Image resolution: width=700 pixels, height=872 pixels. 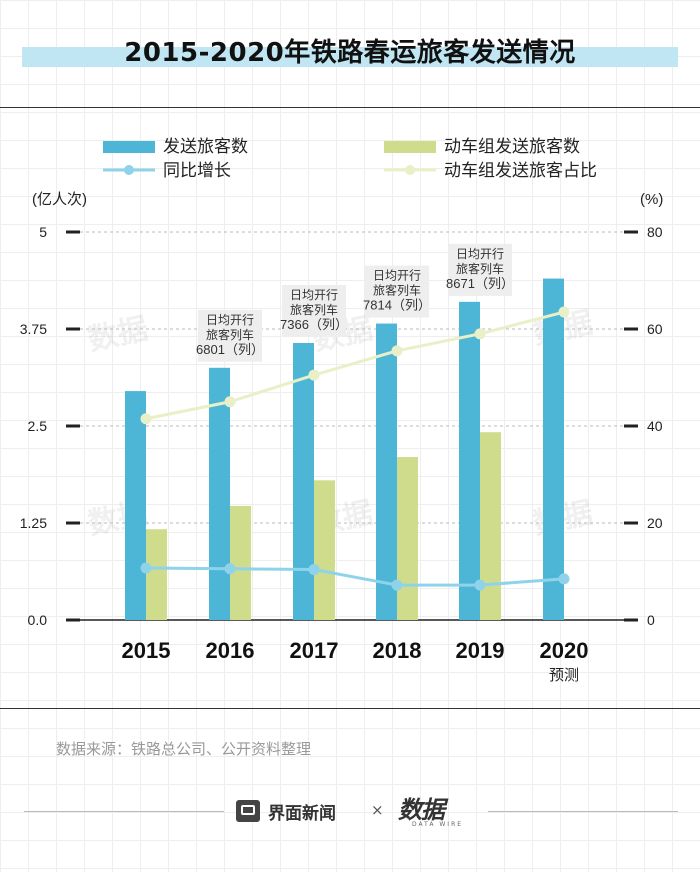 I want to click on annotation-box-2019, so click(x=480, y=269).